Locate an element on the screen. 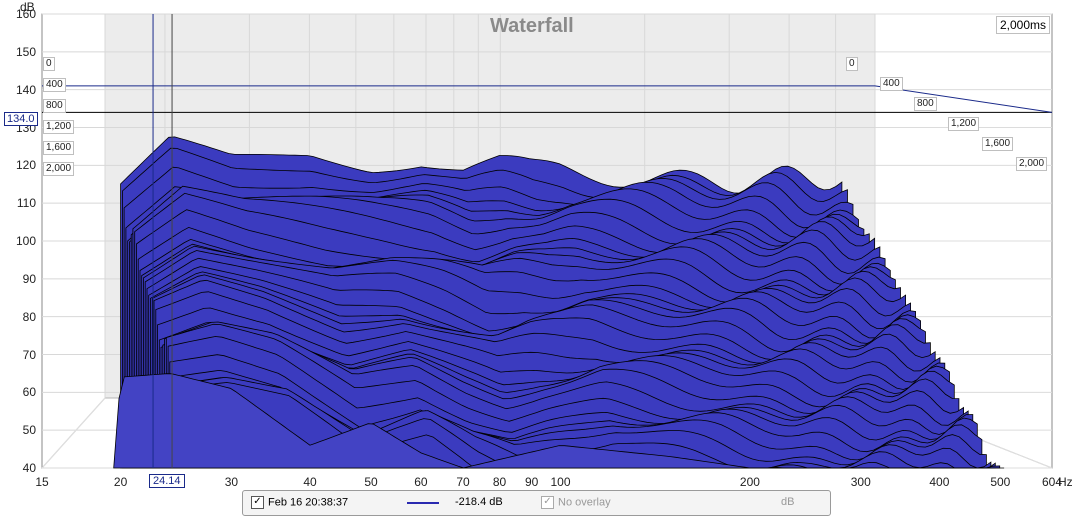 The height and width of the screenshot is (517, 1072). time-tick-left-4: 1,600 is located at coordinates (59, 148).